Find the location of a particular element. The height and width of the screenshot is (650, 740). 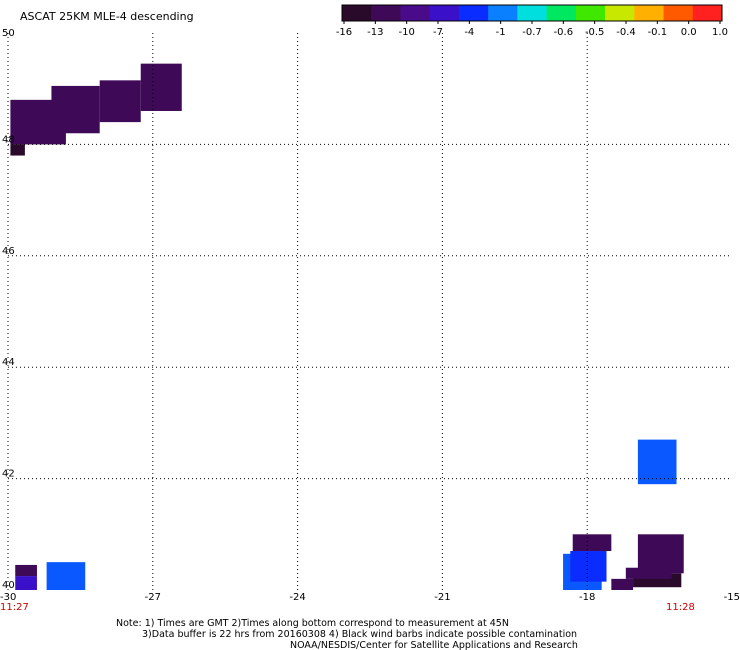

color-scale-label: -0.1 is located at coordinates (658, 32).